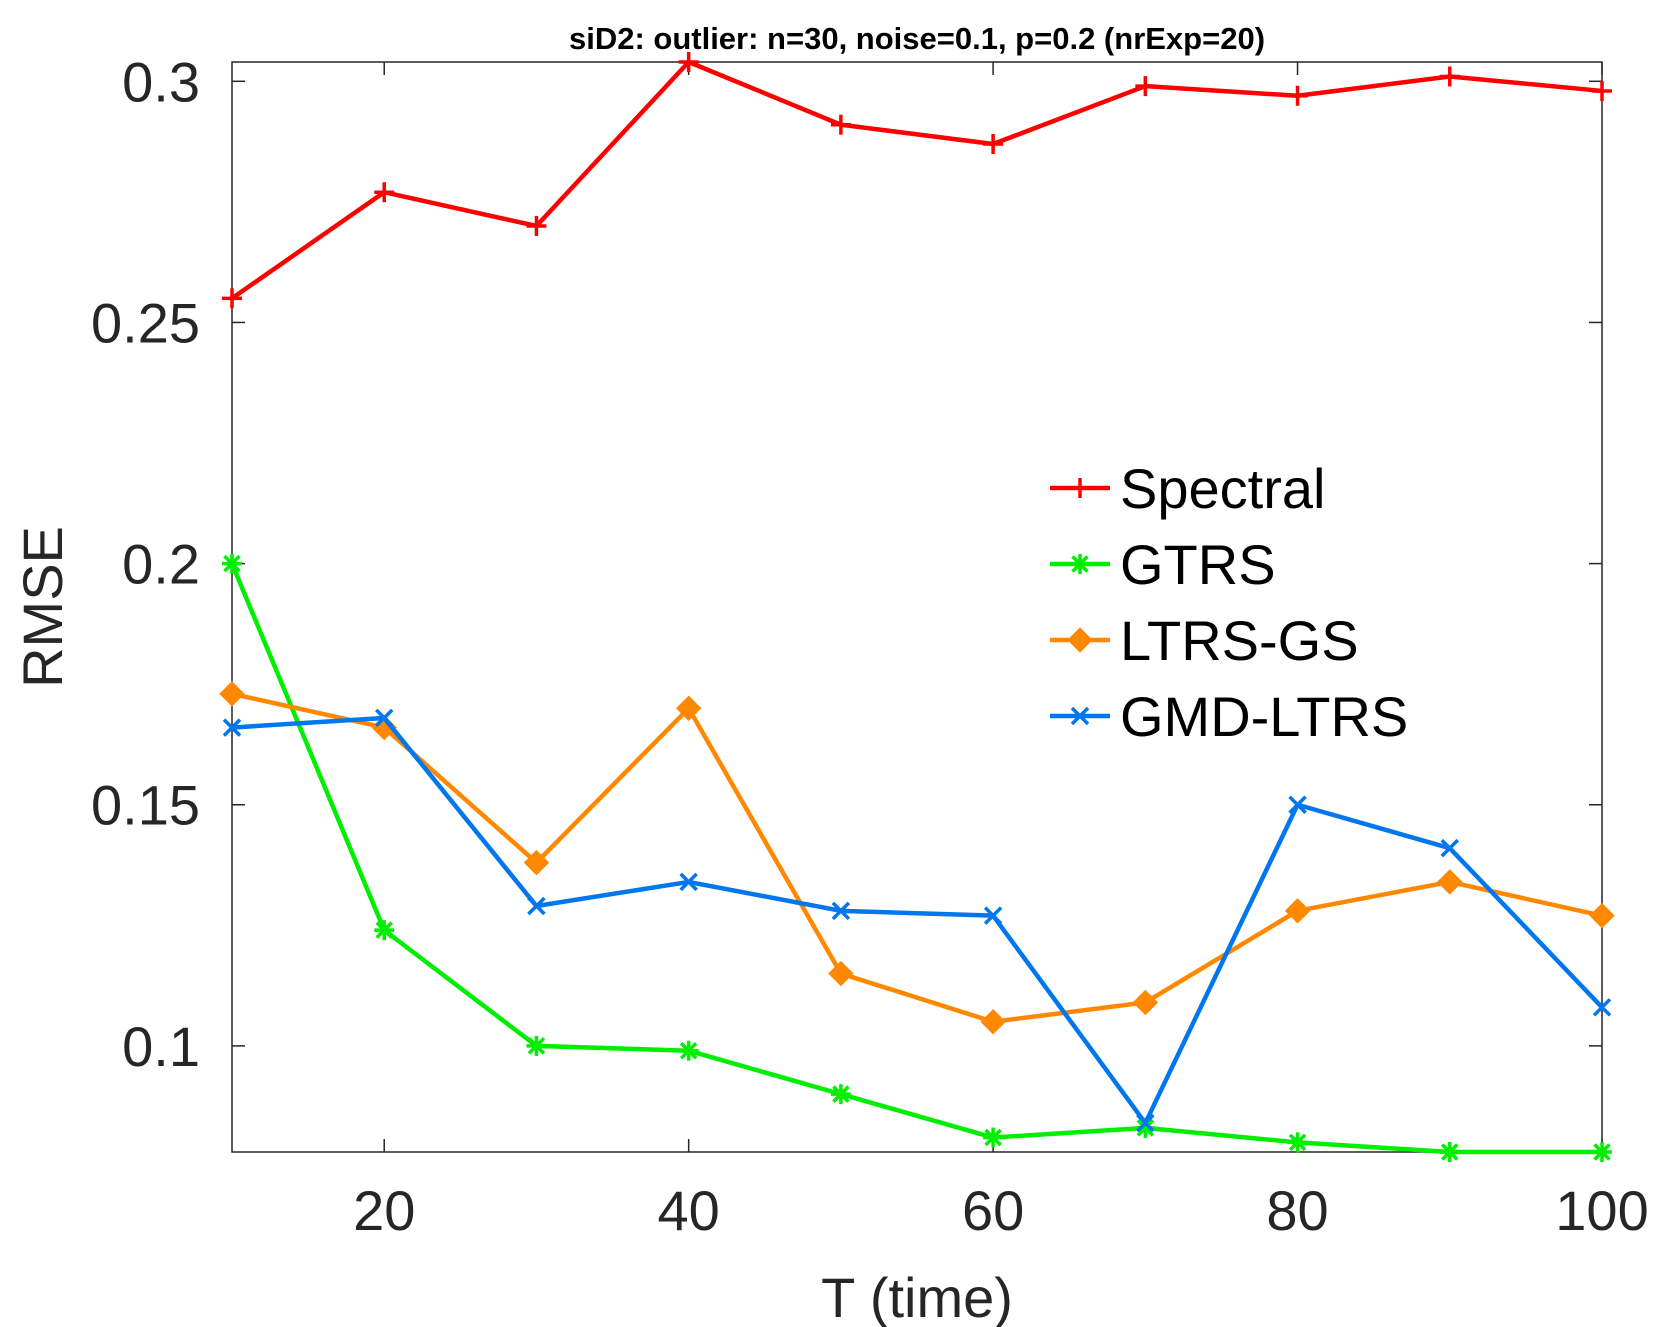  Describe the element at coordinates (1222, 488) in the screenshot. I see `legend-label: Spectral` at that location.